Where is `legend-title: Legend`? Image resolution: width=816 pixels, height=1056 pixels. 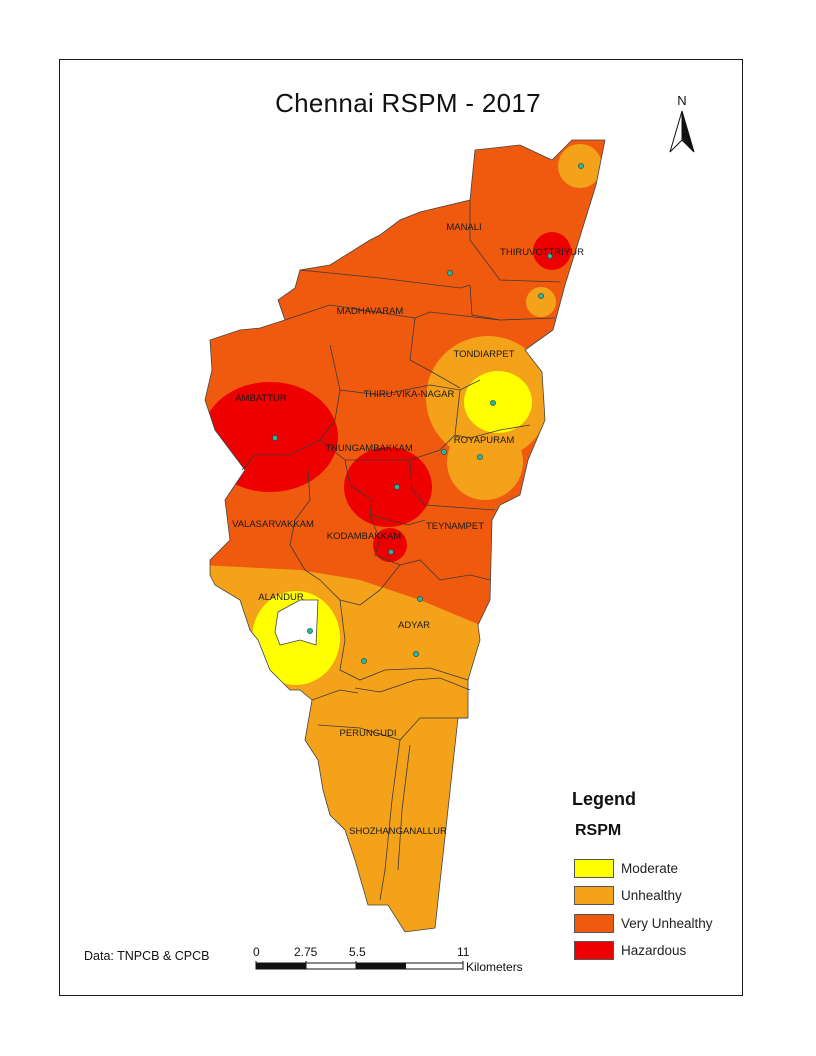
legend-title: Legend is located at coordinates (604, 799).